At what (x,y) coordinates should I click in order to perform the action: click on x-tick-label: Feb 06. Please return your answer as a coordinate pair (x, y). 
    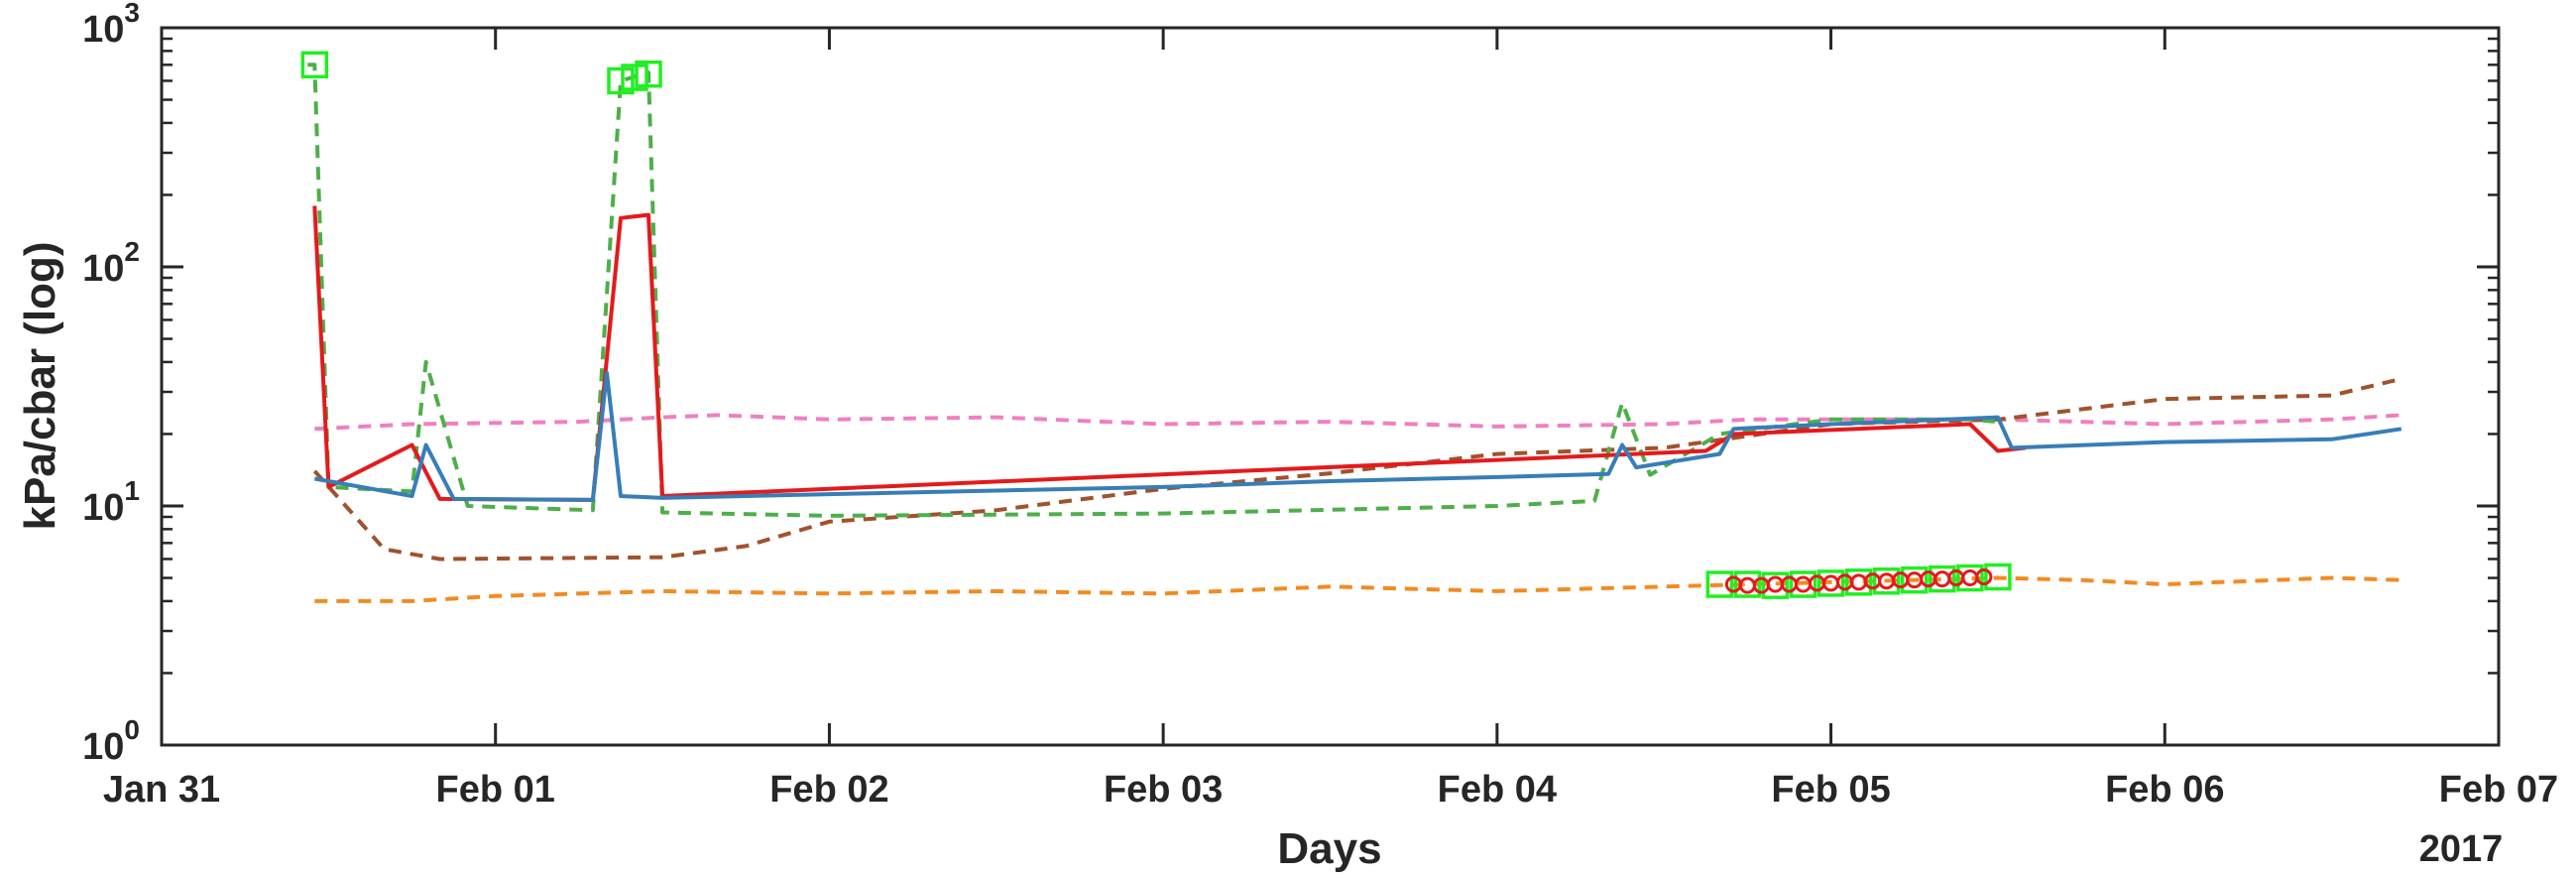
    Looking at the image, I should click on (2165, 790).